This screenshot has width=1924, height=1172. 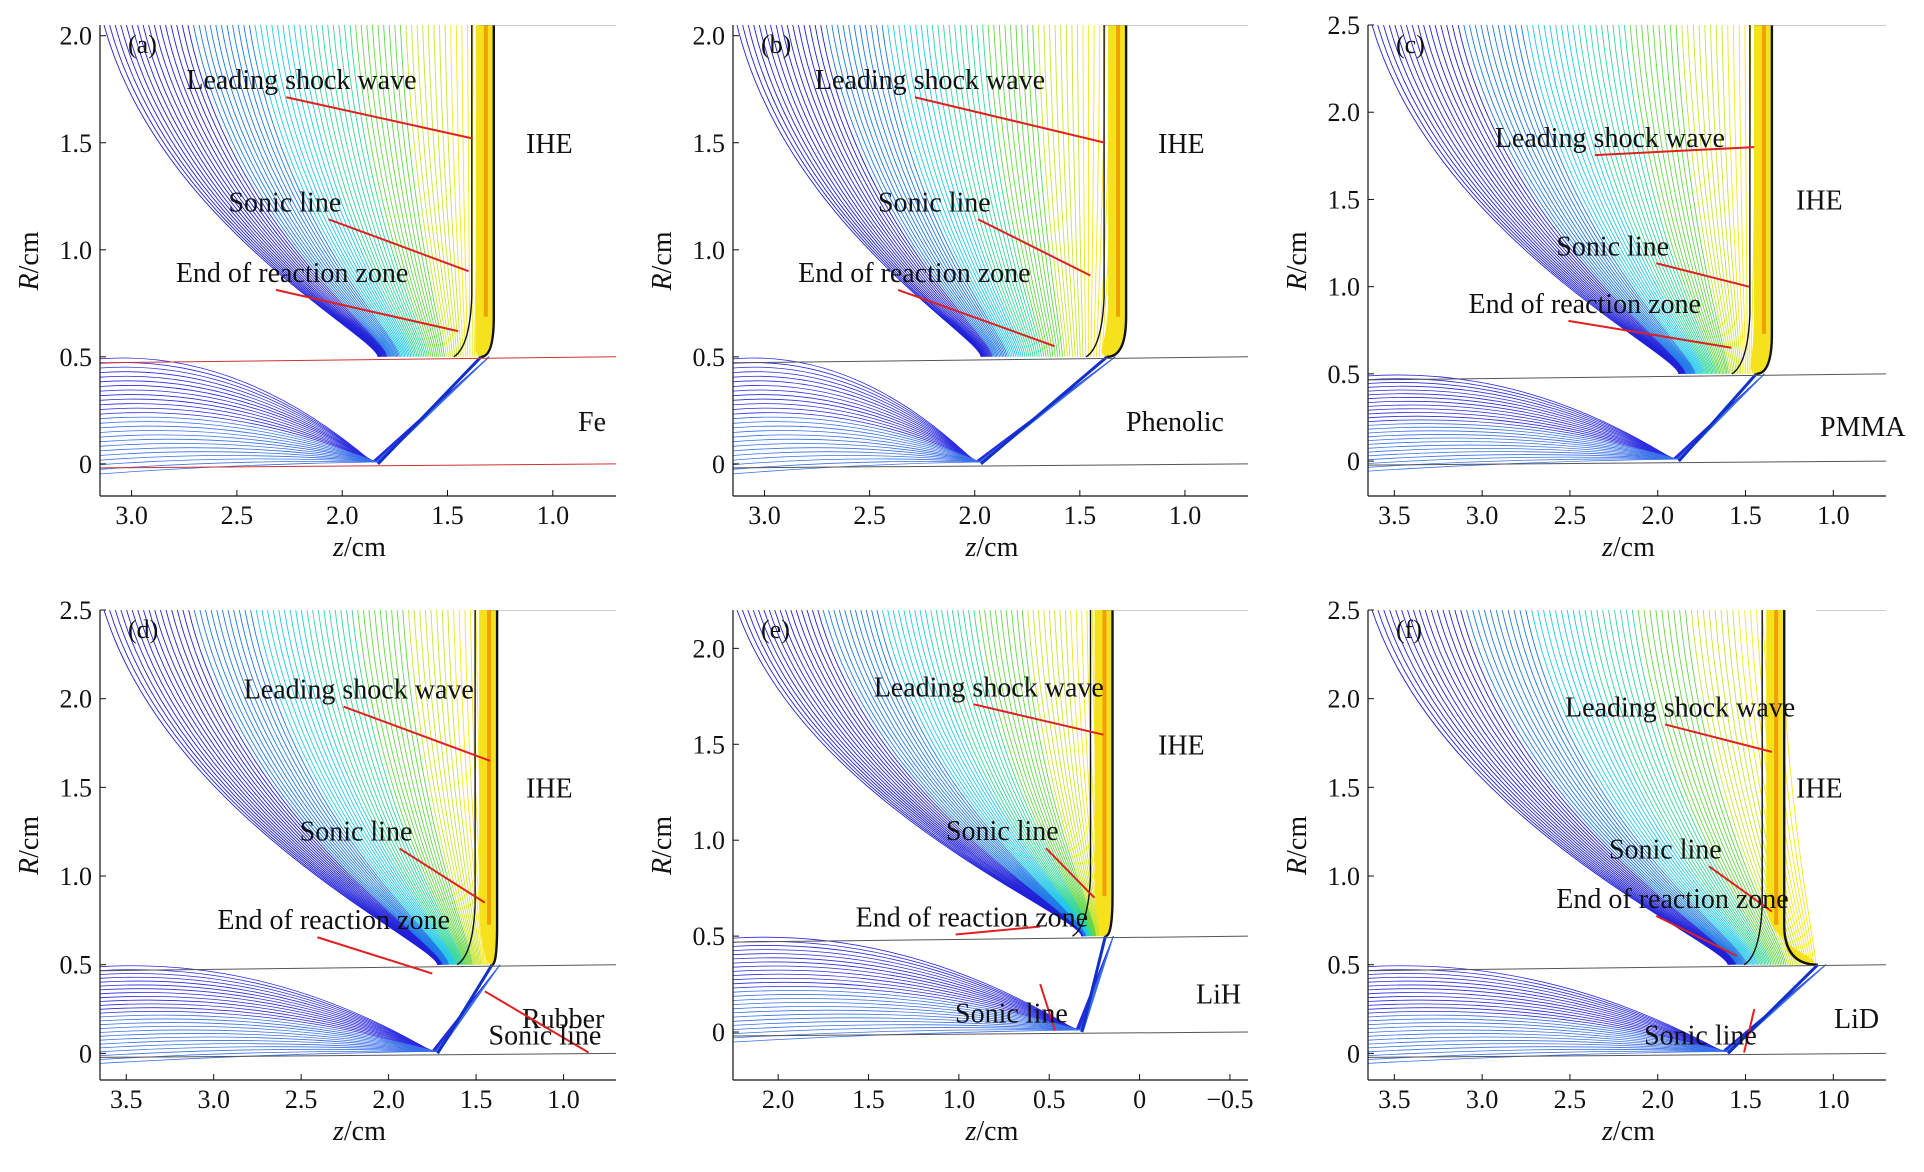 What do you see at coordinates (1181, 745) in the screenshot?
I see `ihe-label: IHE` at bounding box center [1181, 745].